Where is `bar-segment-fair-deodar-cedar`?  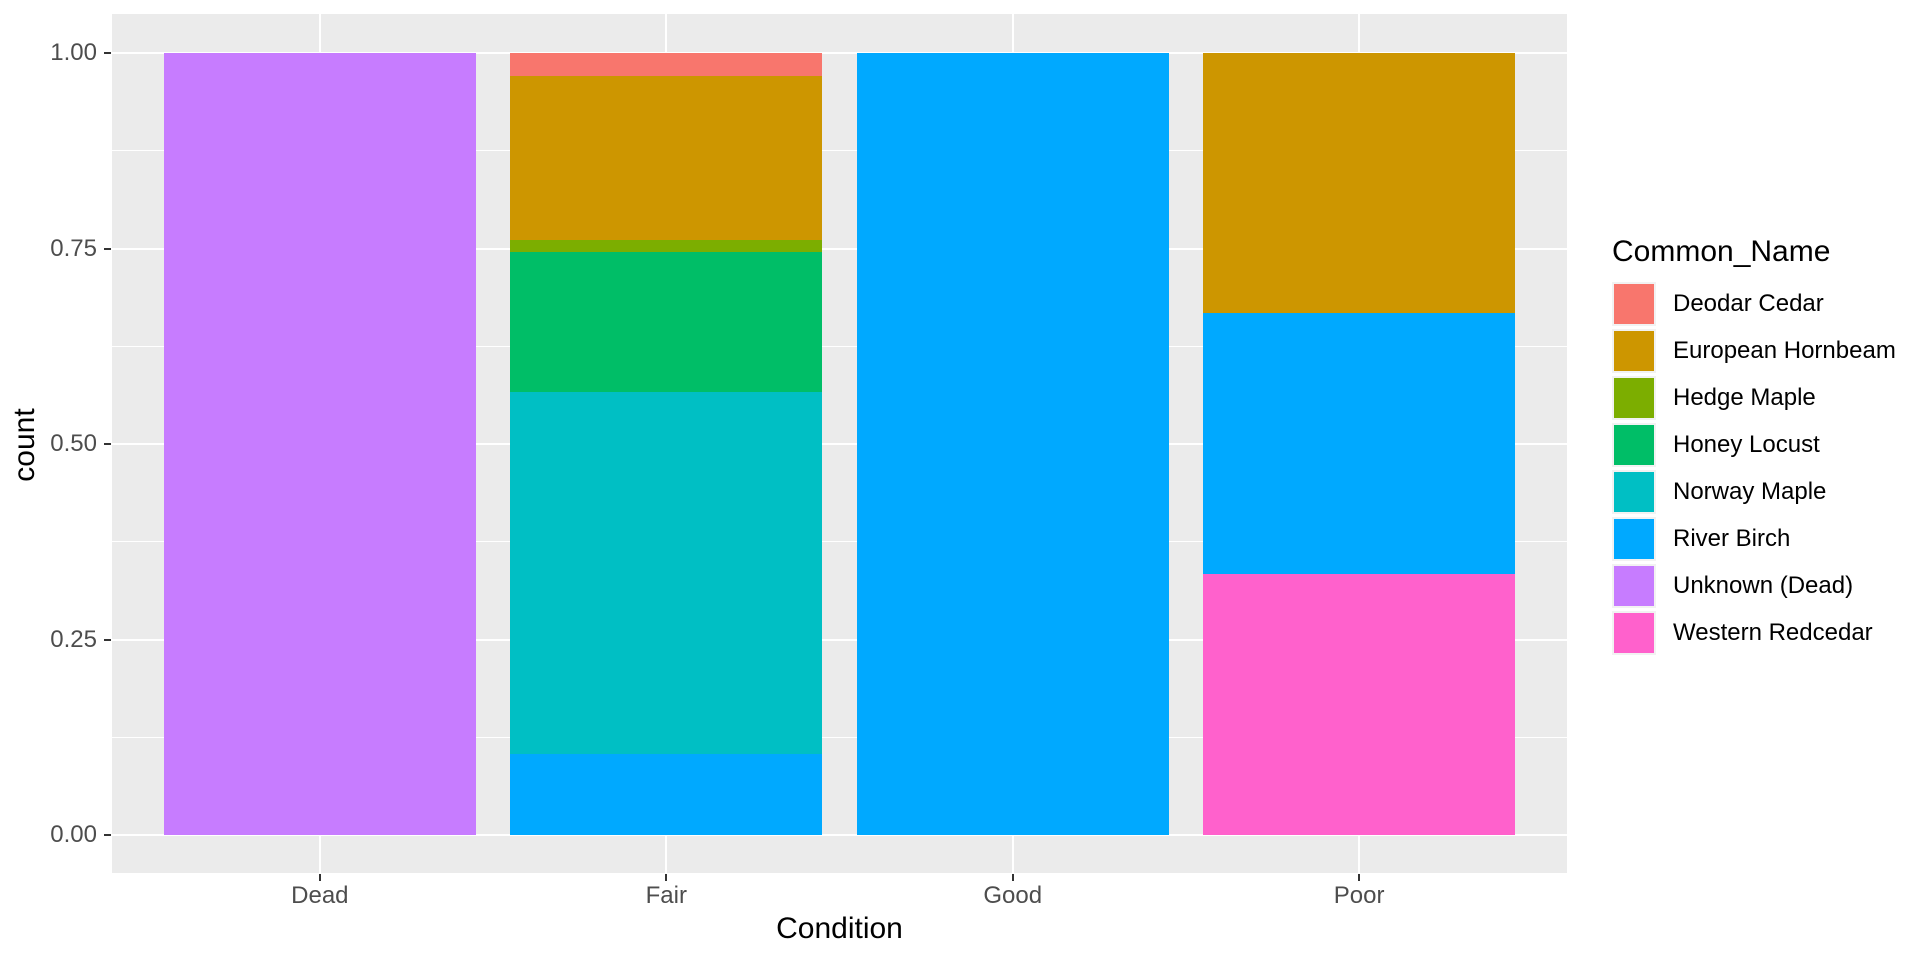 bar-segment-fair-deodar-cedar is located at coordinates (666, 65).